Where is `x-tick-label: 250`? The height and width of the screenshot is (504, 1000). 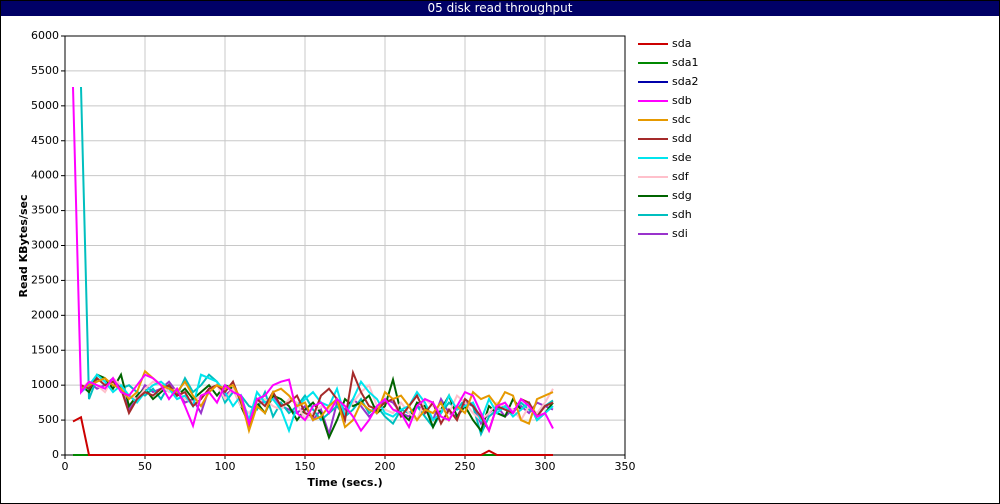
x-tick-label: 250 is located at coordinates (465, 466).